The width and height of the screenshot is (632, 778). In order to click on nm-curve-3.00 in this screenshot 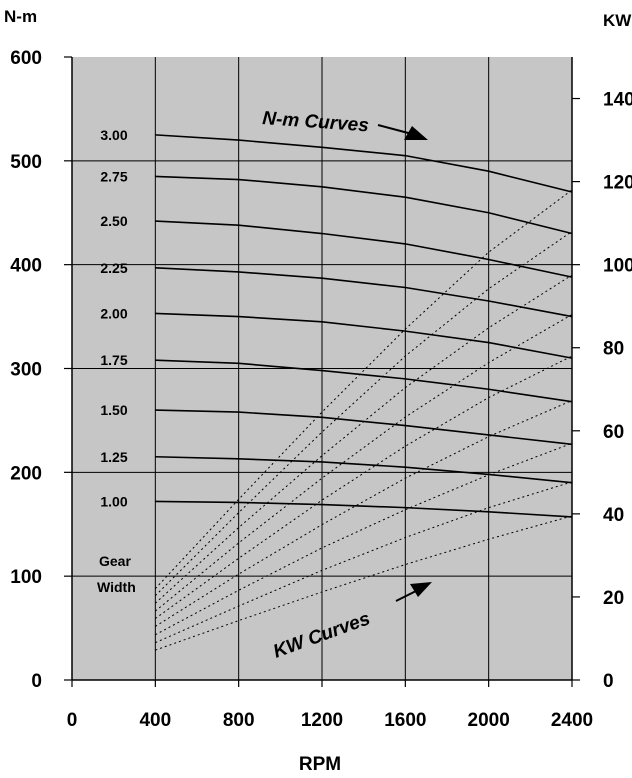, I will do `click(364, 163)`.